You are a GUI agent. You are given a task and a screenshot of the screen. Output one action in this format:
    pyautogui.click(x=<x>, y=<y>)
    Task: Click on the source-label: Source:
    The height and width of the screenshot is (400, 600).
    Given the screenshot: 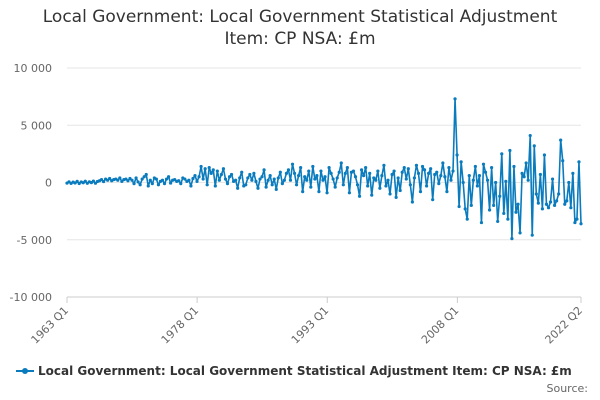 What is the action you would take?
    pyautogui.click(x=567, y=388)
    